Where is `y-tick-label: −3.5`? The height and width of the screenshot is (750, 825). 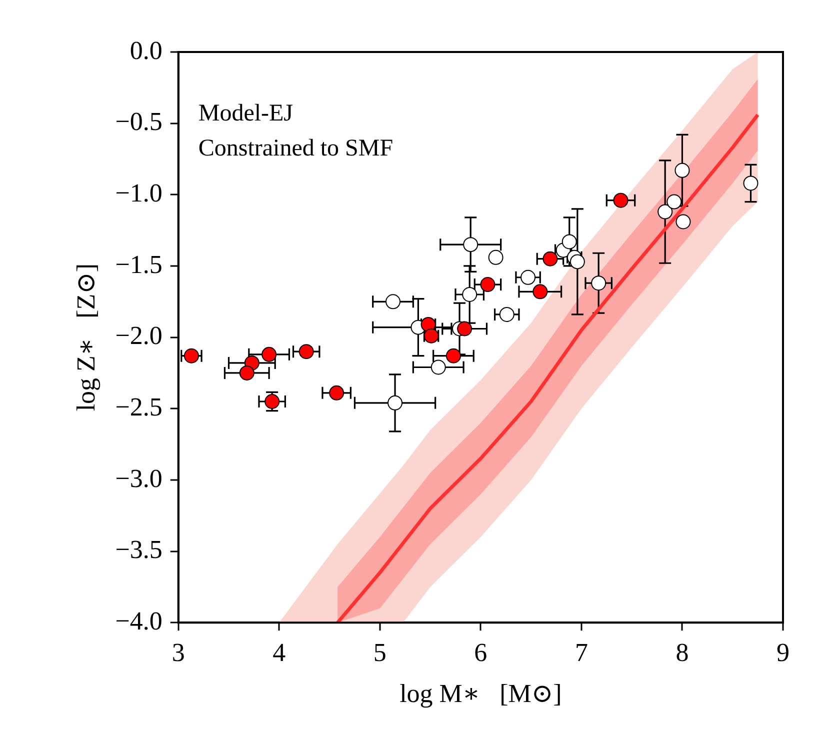
y-tick-label: −3.5 is located at coordinates (138, 549).